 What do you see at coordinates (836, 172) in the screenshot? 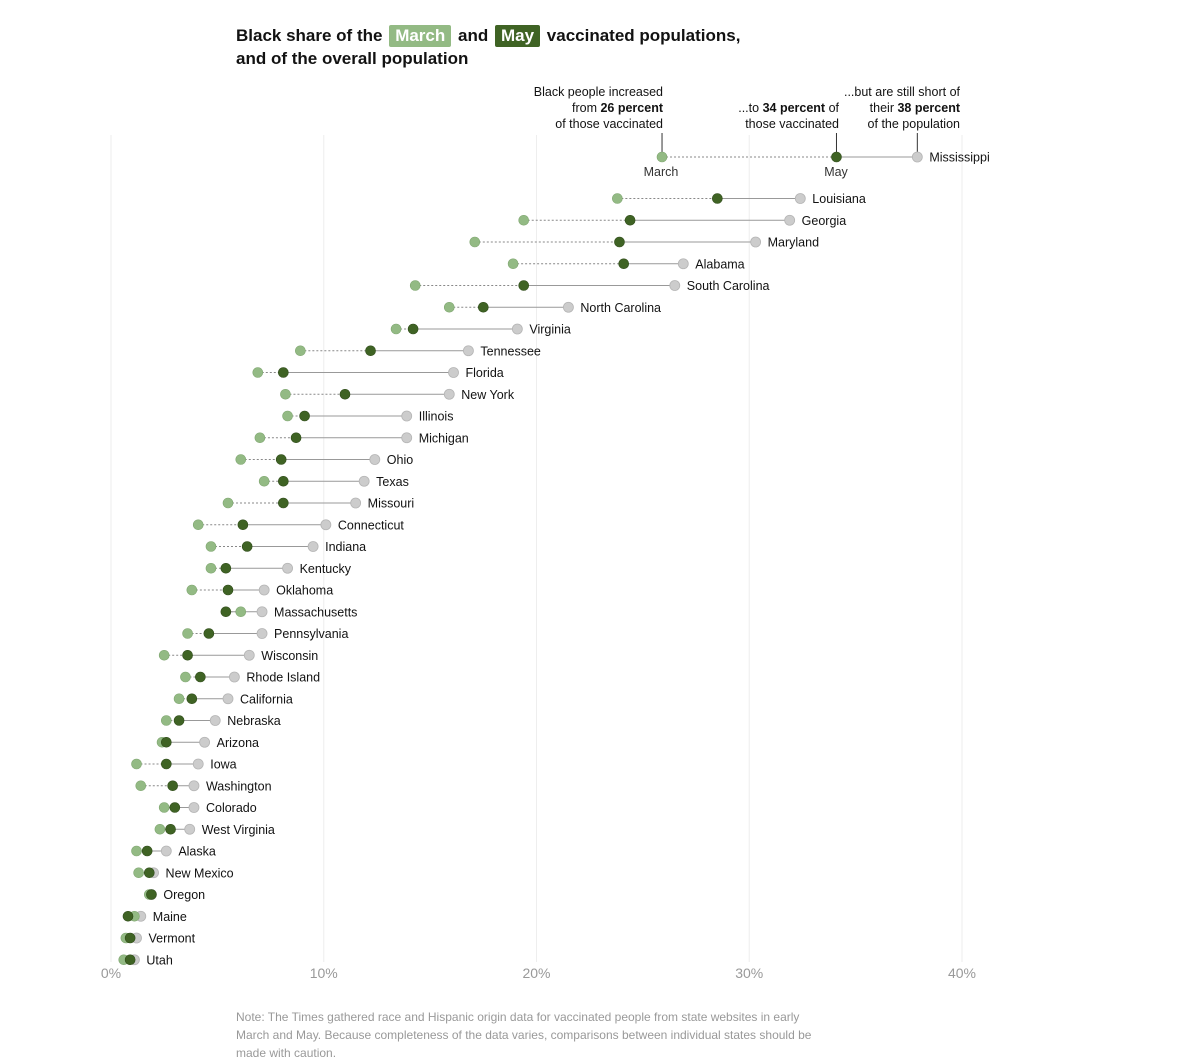
I see `may-point-label: May` at bounding box center [836, 172].